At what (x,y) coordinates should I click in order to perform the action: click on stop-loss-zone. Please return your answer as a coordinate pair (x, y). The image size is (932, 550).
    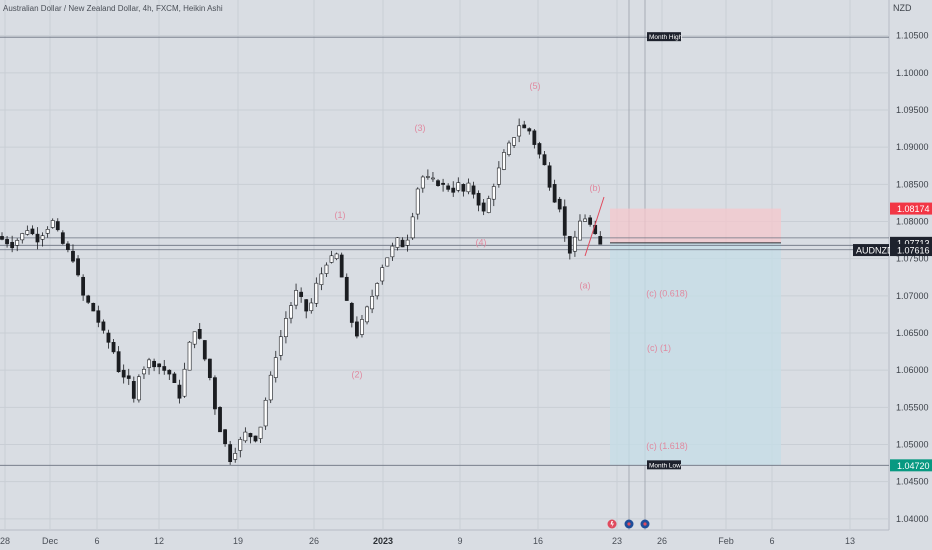
    Looking at the image, I should click on (695, 225).